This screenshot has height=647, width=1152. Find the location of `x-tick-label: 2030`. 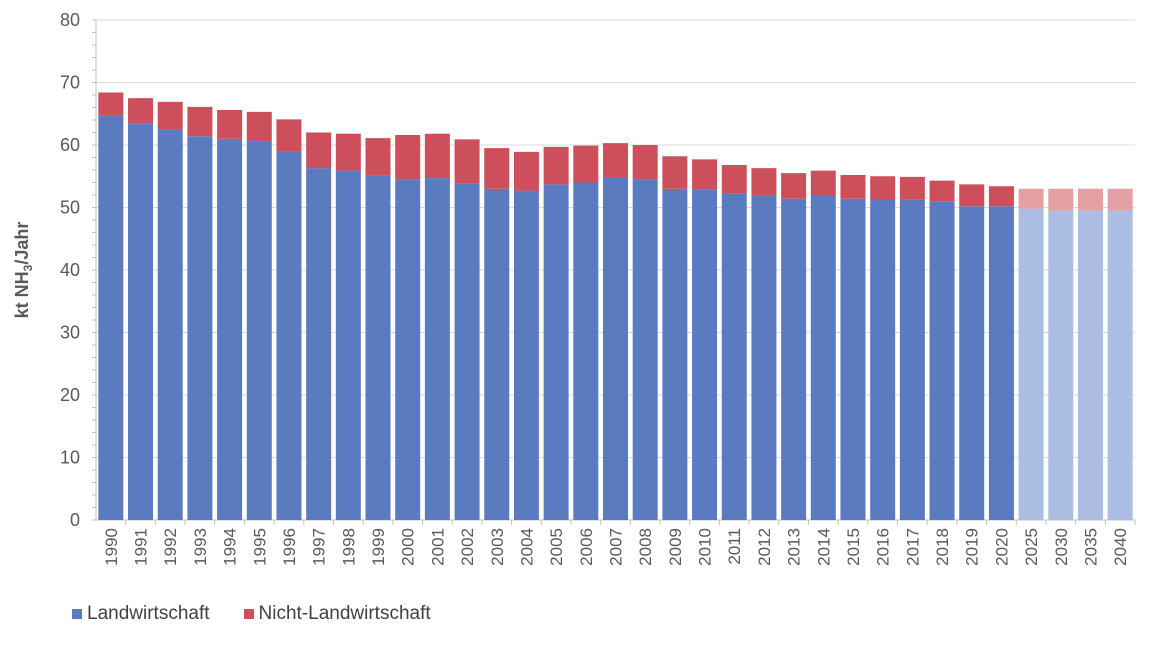

x-tick-label: 2030 is located at coordinates (1061, 547).